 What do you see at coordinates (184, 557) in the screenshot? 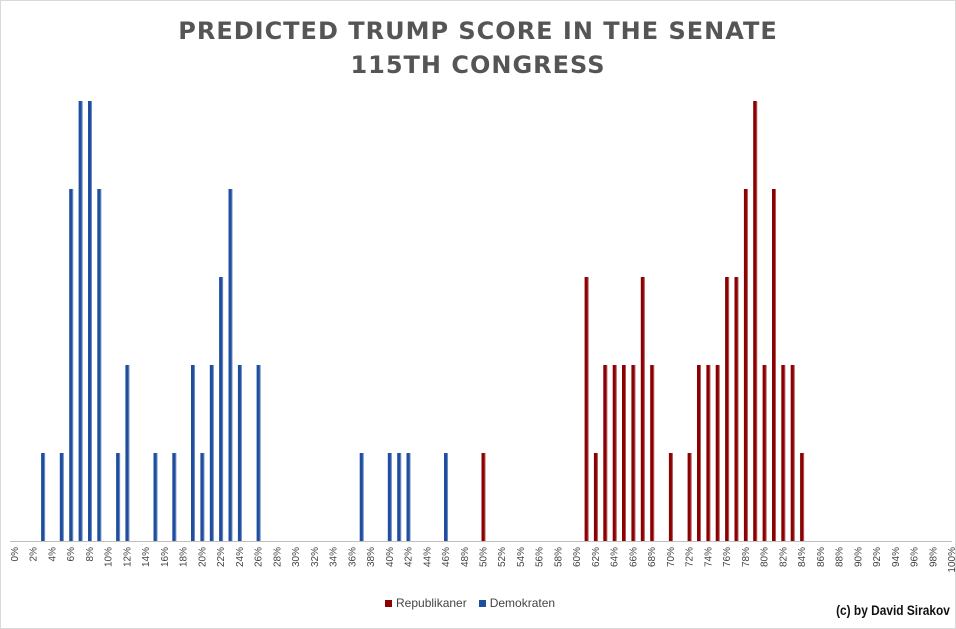
I see `x-tick-label: 18%` at bounding box center [184, 557].